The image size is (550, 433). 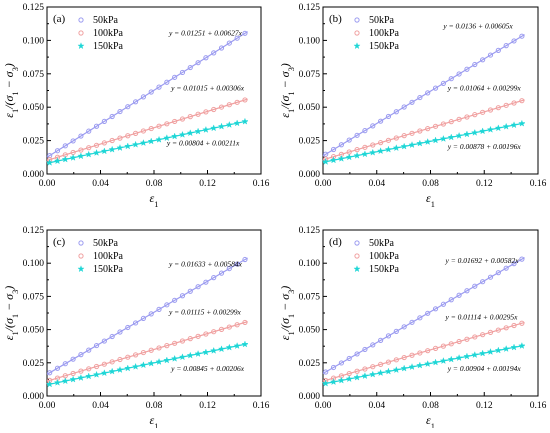 I want to click on equation-label: y = 0.00845 + 0.00206x, so click(x=207, y=368).